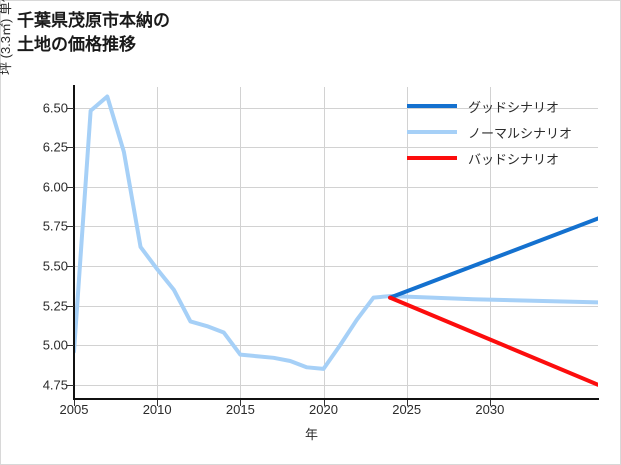 Image resolution: width=621 pixels, height=465 pixels. What do you see at coordinates (240, 409) in the screenshot?
I see `x-tick-label: 2015` at bounding box center [240, 409].